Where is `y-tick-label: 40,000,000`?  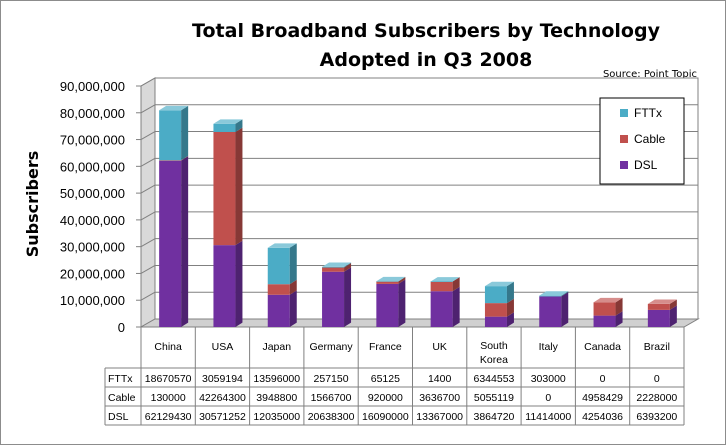
y-tick-label: 40,000,000 is located at coordinates (92, 220).